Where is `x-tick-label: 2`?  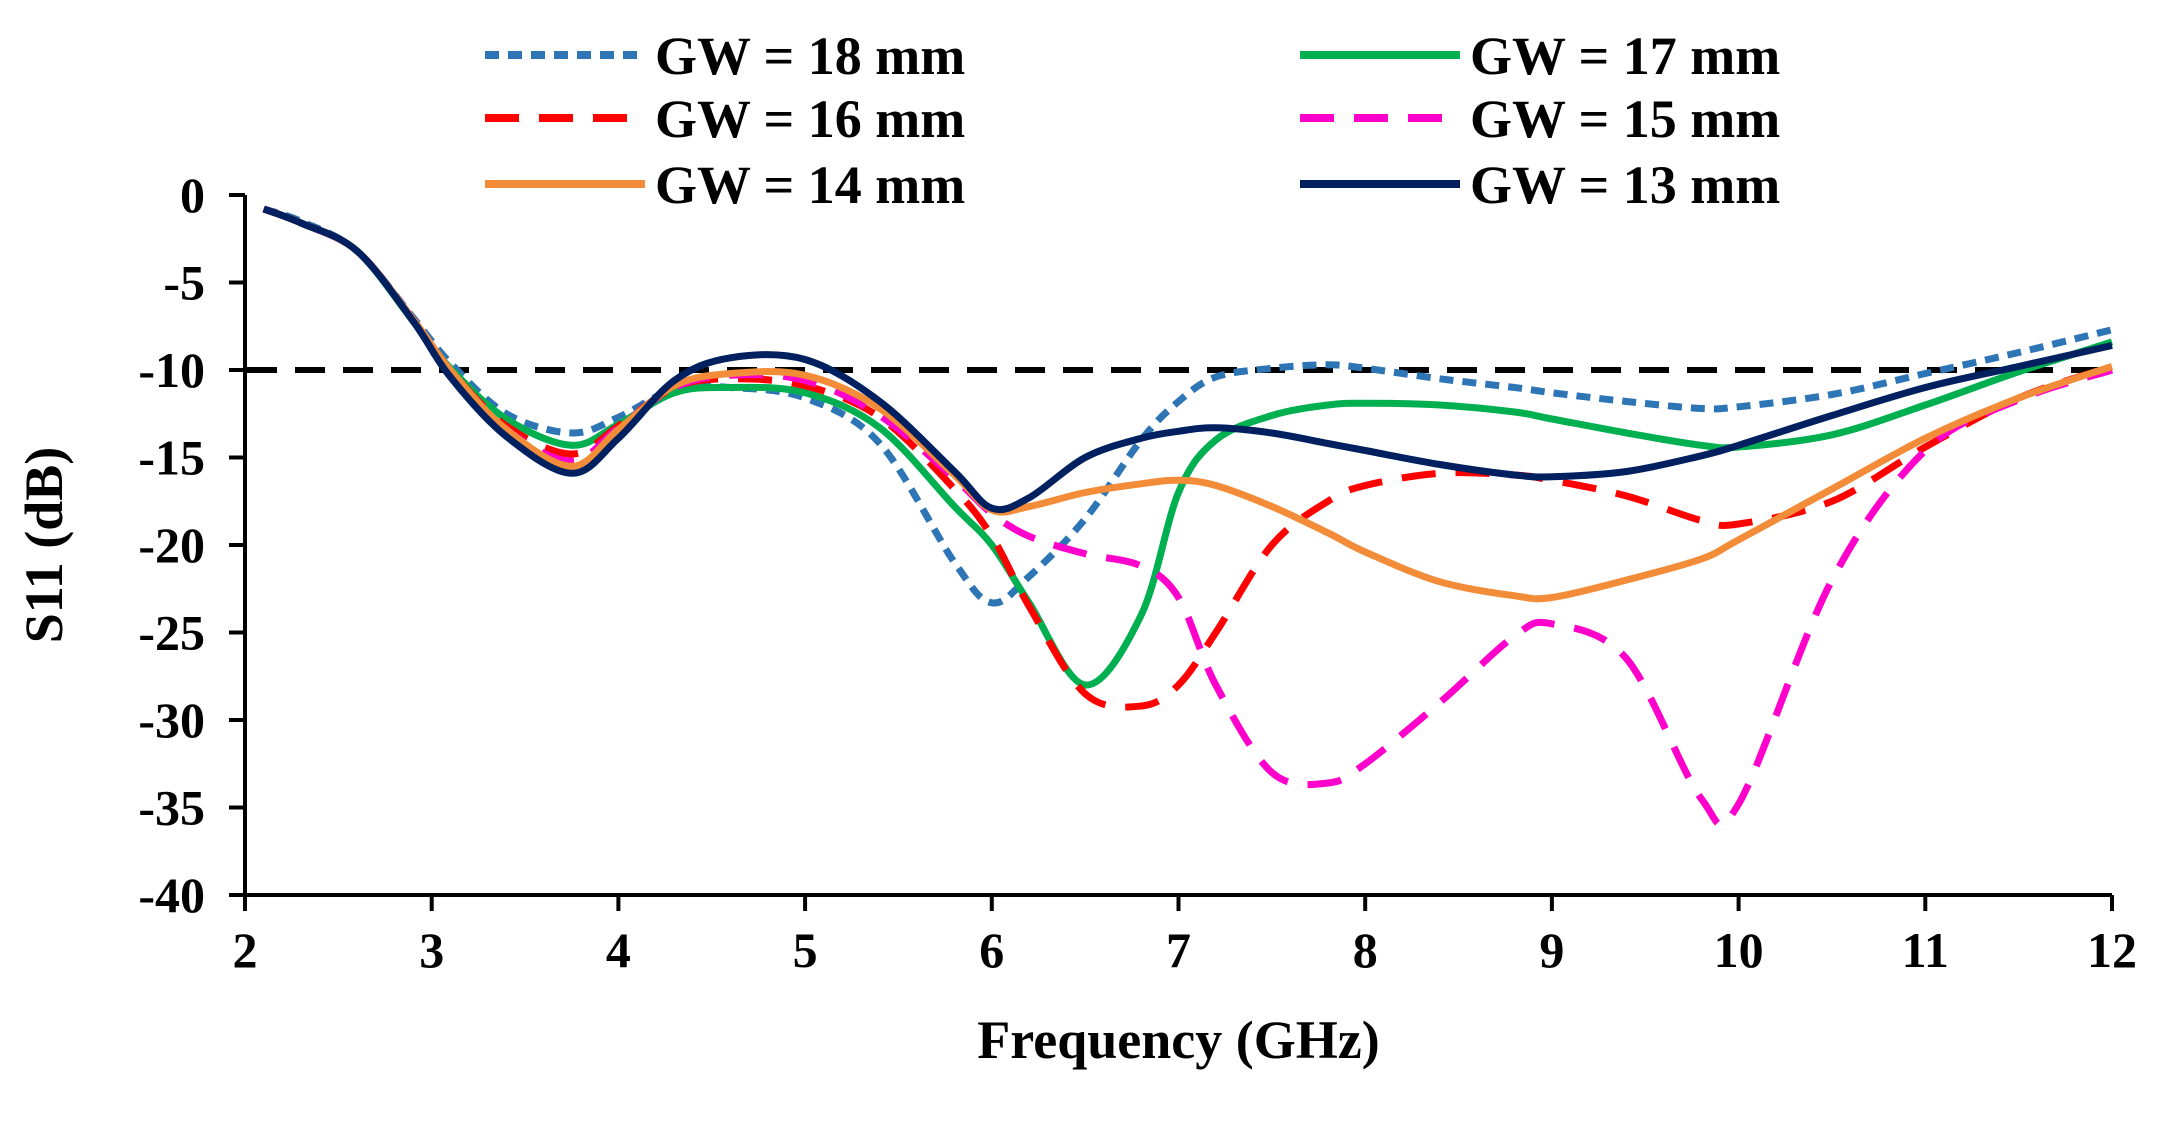 x-tick-label: 2 is located at coordinates (245, 950).